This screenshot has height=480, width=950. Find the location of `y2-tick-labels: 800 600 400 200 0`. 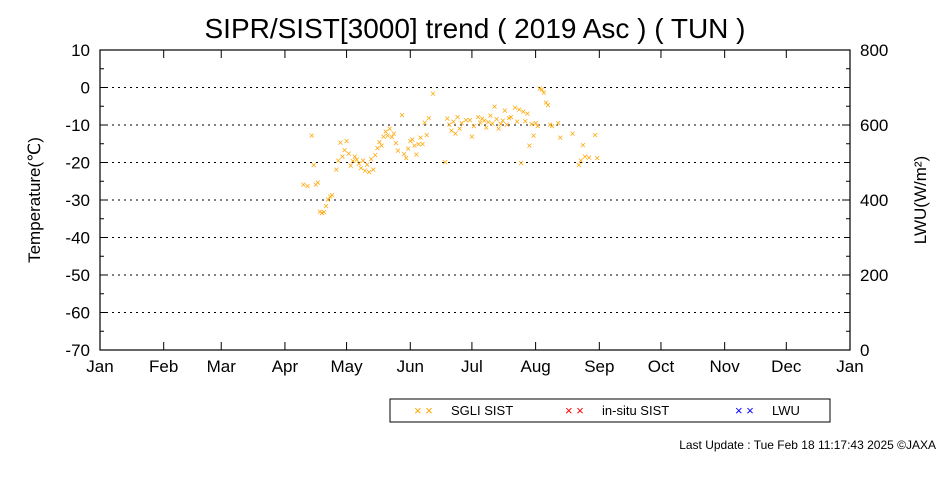

y2-tick-labels: 800 600 400 200 0 is located at coordinates (874, 200).